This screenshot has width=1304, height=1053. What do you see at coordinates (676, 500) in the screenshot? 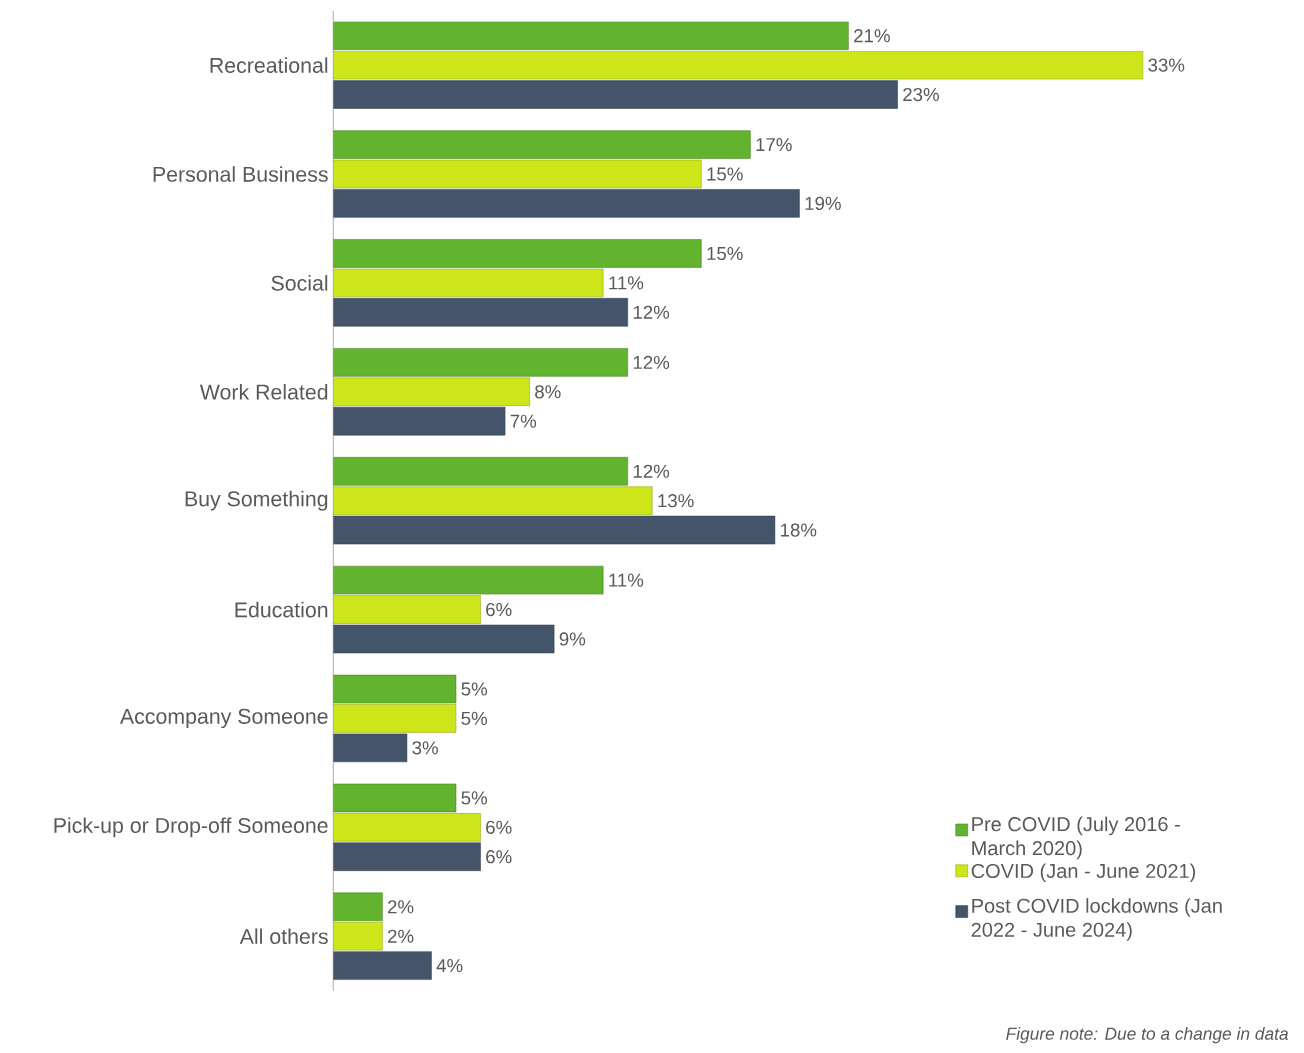
I see `data-label: 13%` at bounding box center [676, 500].